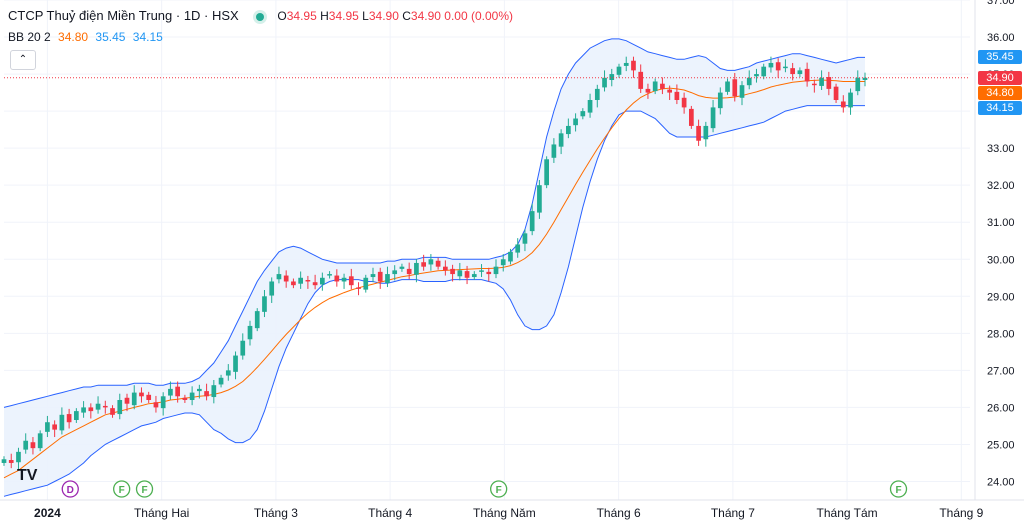 The height and width of the screenshot is (521, 1024). I want to click on y-tick-label: 37.00, so click(1001, 3).